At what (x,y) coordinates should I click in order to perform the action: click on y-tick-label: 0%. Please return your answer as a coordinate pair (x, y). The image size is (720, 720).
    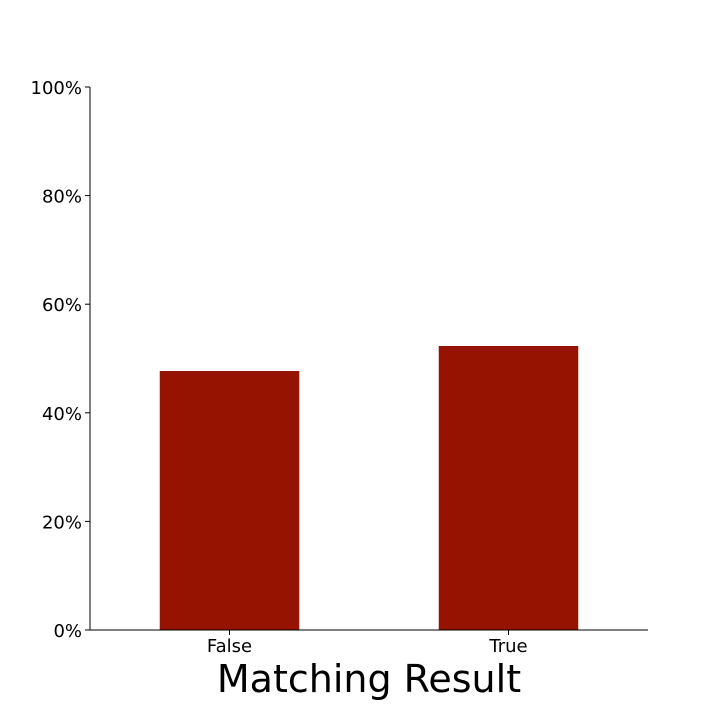
    Looking at the image, I should click on (67, 631).